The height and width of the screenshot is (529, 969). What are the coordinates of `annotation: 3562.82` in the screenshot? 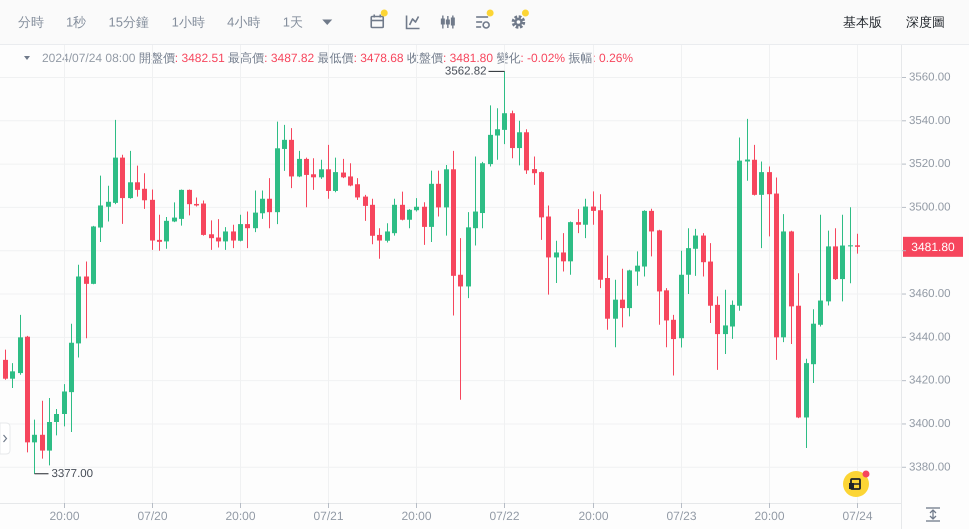 It's located at (465, 71).